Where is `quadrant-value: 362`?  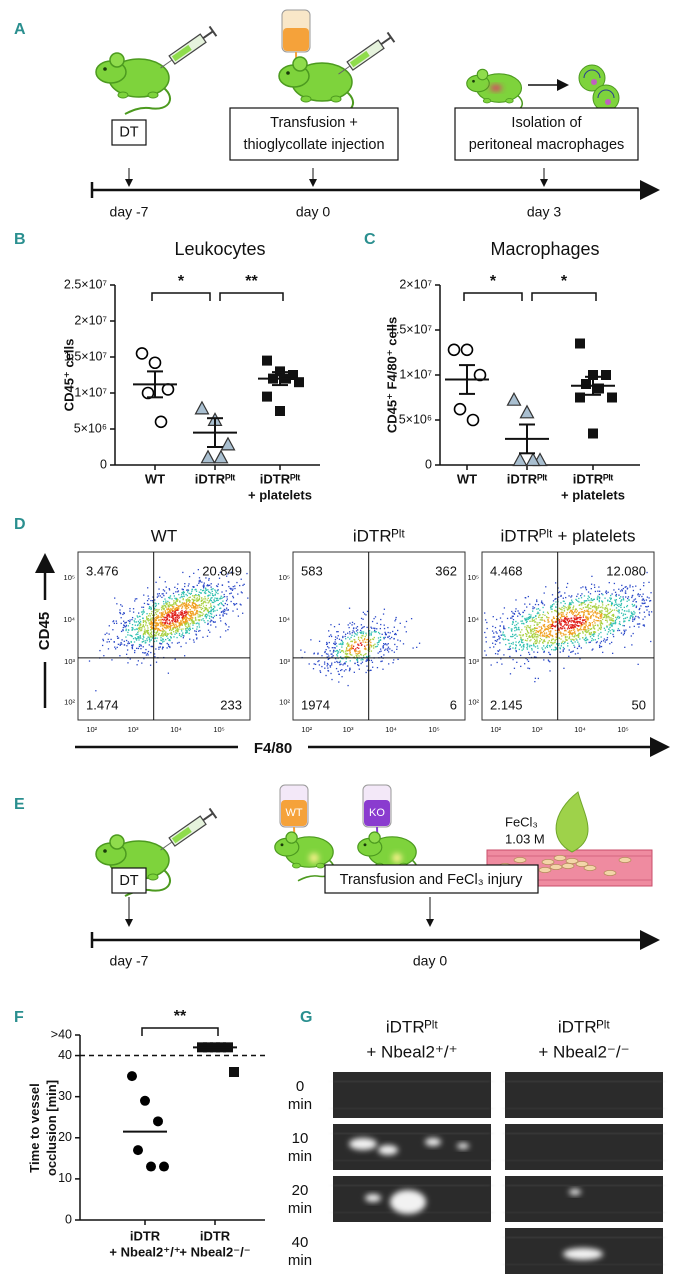 quadrant-value: 362 is located at coordinates (446, 570).